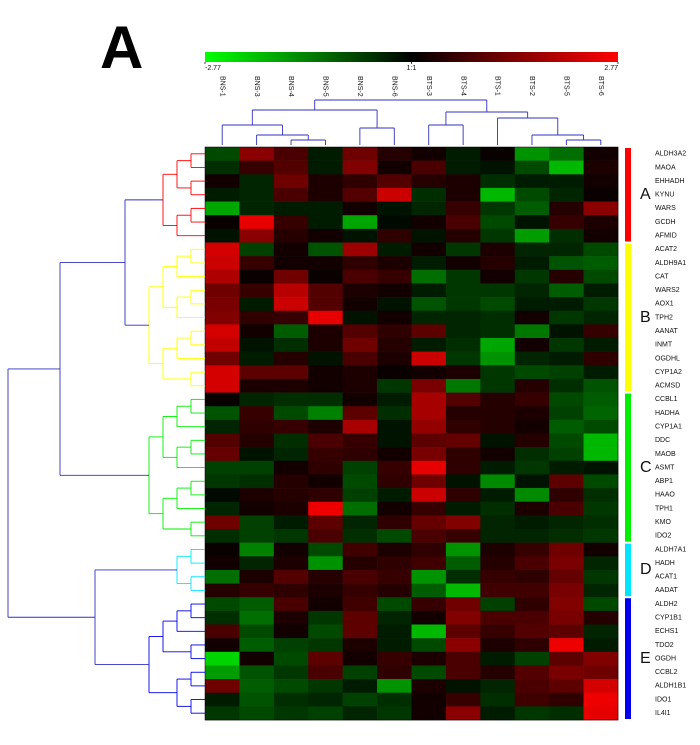  Describe the element at coordinates (645, 658) in the screenshot. I see `cluster-label: E` at that location.